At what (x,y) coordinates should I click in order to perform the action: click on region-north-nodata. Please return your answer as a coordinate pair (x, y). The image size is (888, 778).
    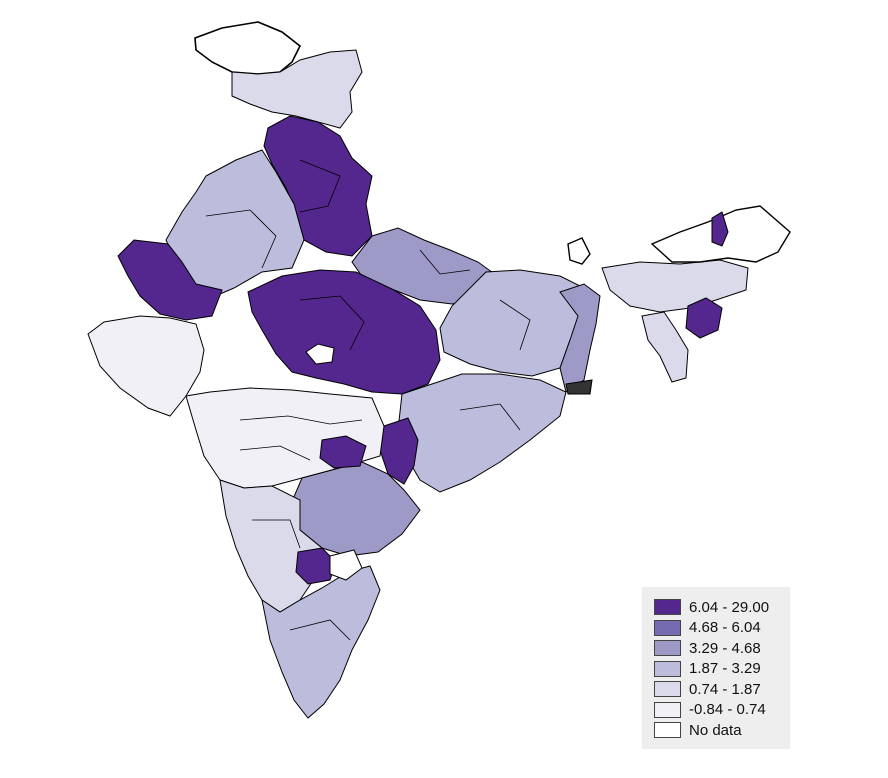
    Looking at the image, I should click on (248, 48).